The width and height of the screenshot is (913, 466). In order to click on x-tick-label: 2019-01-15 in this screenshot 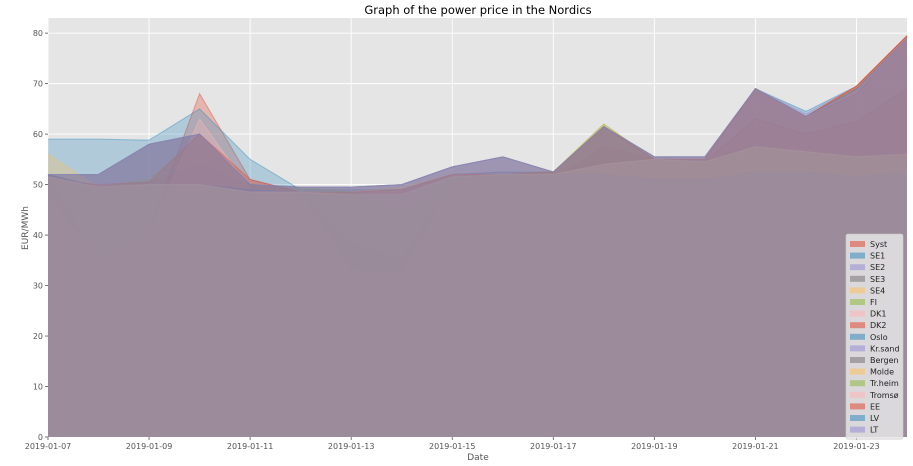, I will do `click(452, 446)`.